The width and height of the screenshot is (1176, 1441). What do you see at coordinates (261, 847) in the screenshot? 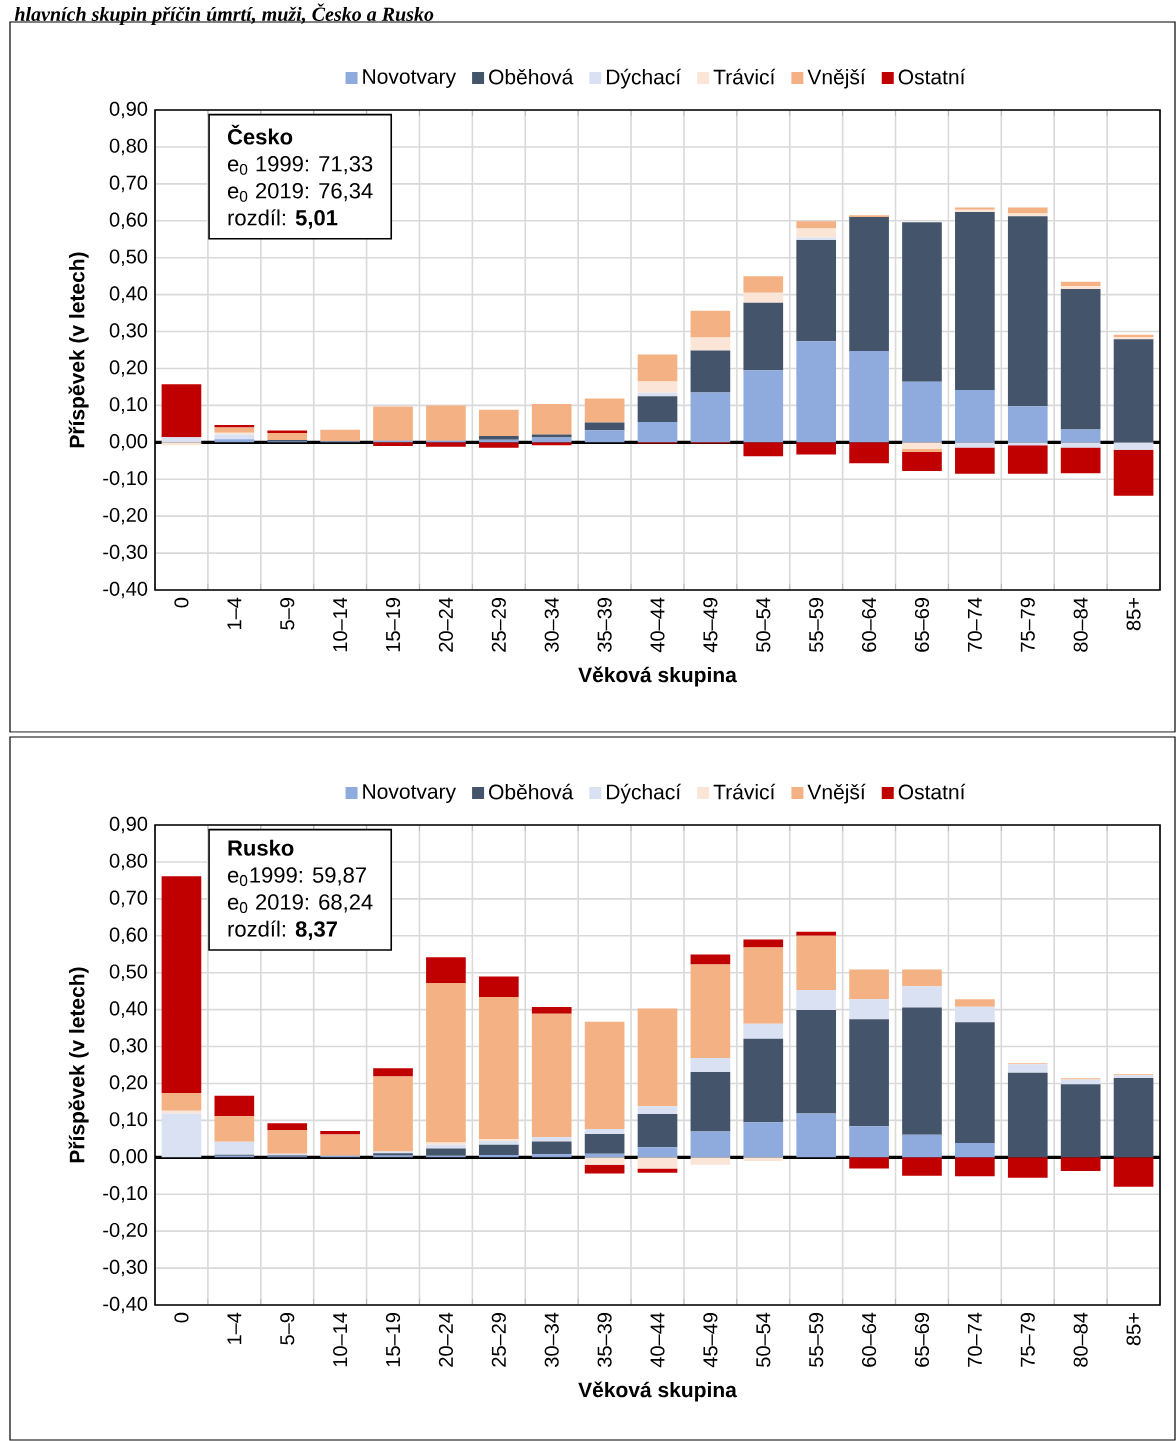
I see `annotation: Rusko` at bounding box center [261, 847].